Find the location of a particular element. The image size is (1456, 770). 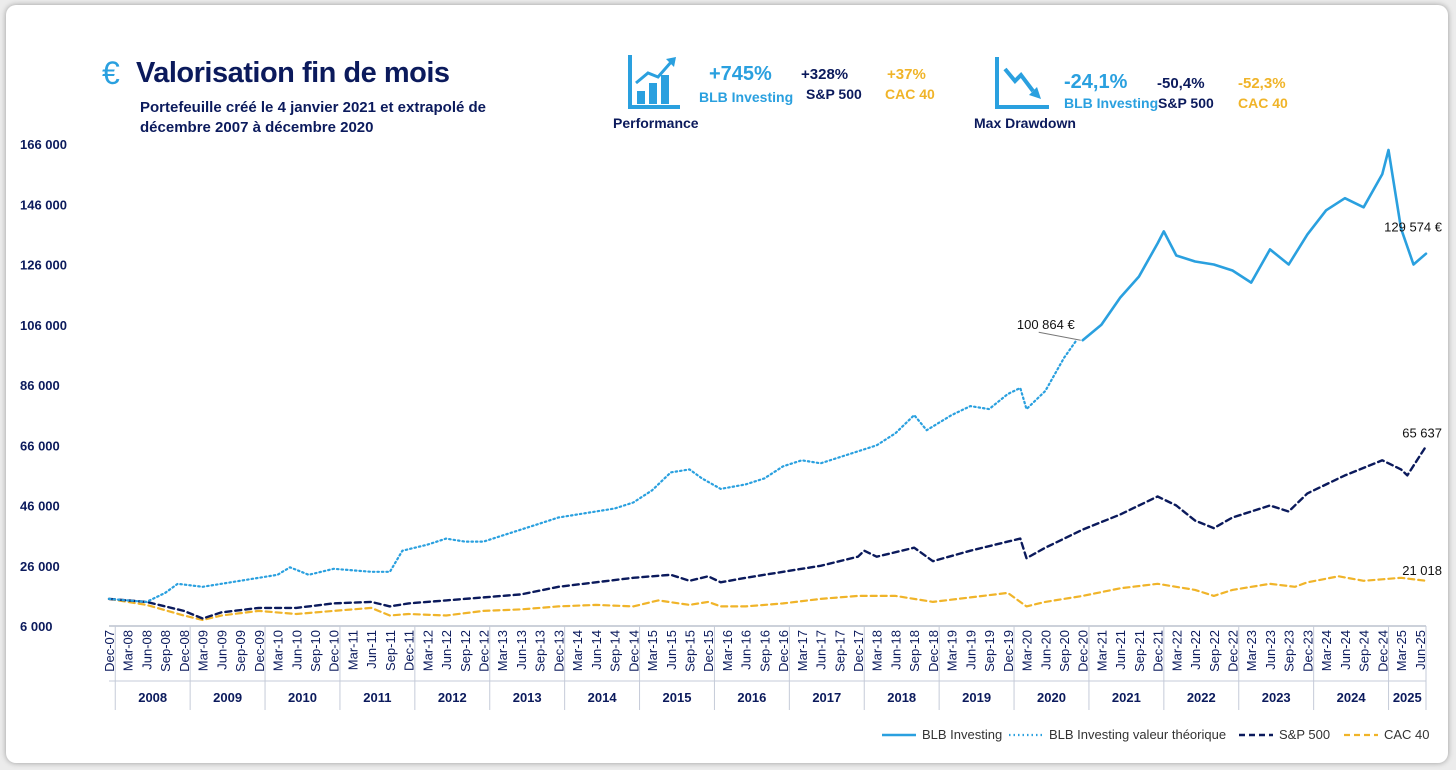

perf-blb-value: +745% is located at coordinates (740, 74).